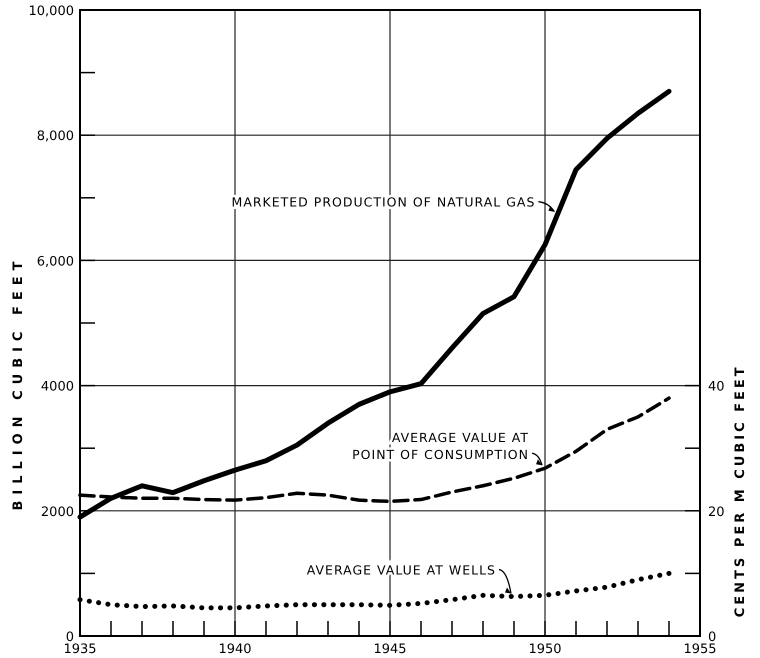 This screenshot has height=658, width=760. I want to click on y-axis-title: BILLION CUBIC FEET, so click(18, 383).